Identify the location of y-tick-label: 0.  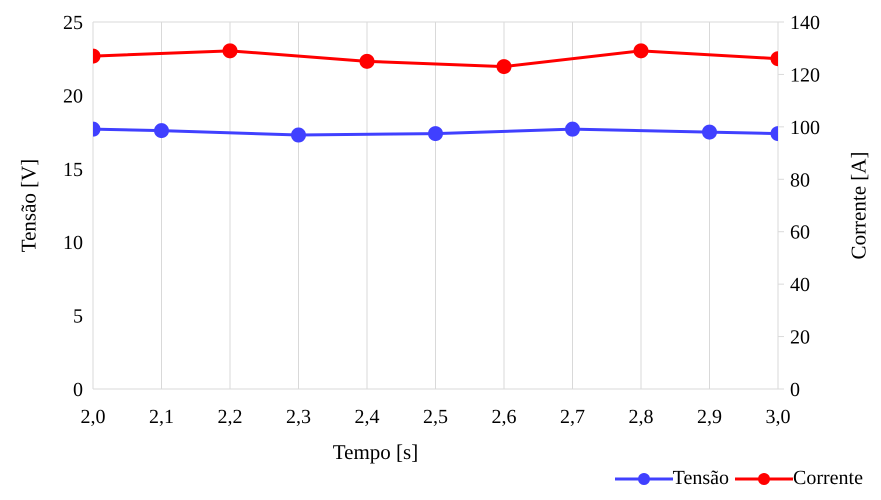
(78, 390).